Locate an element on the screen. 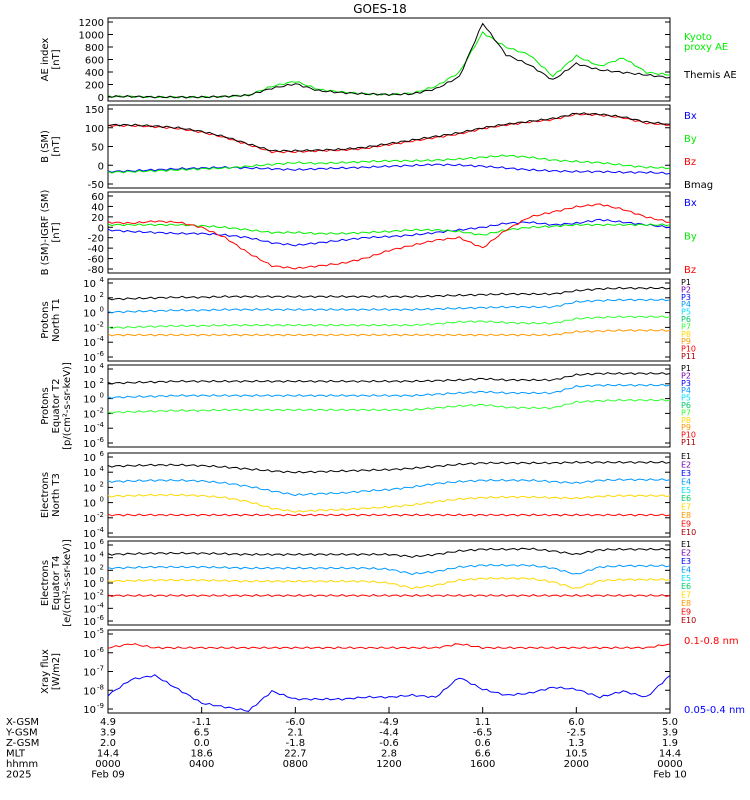 The height and width of the screenshot is (800, 750). series-by is located at coordinates (389, 164).